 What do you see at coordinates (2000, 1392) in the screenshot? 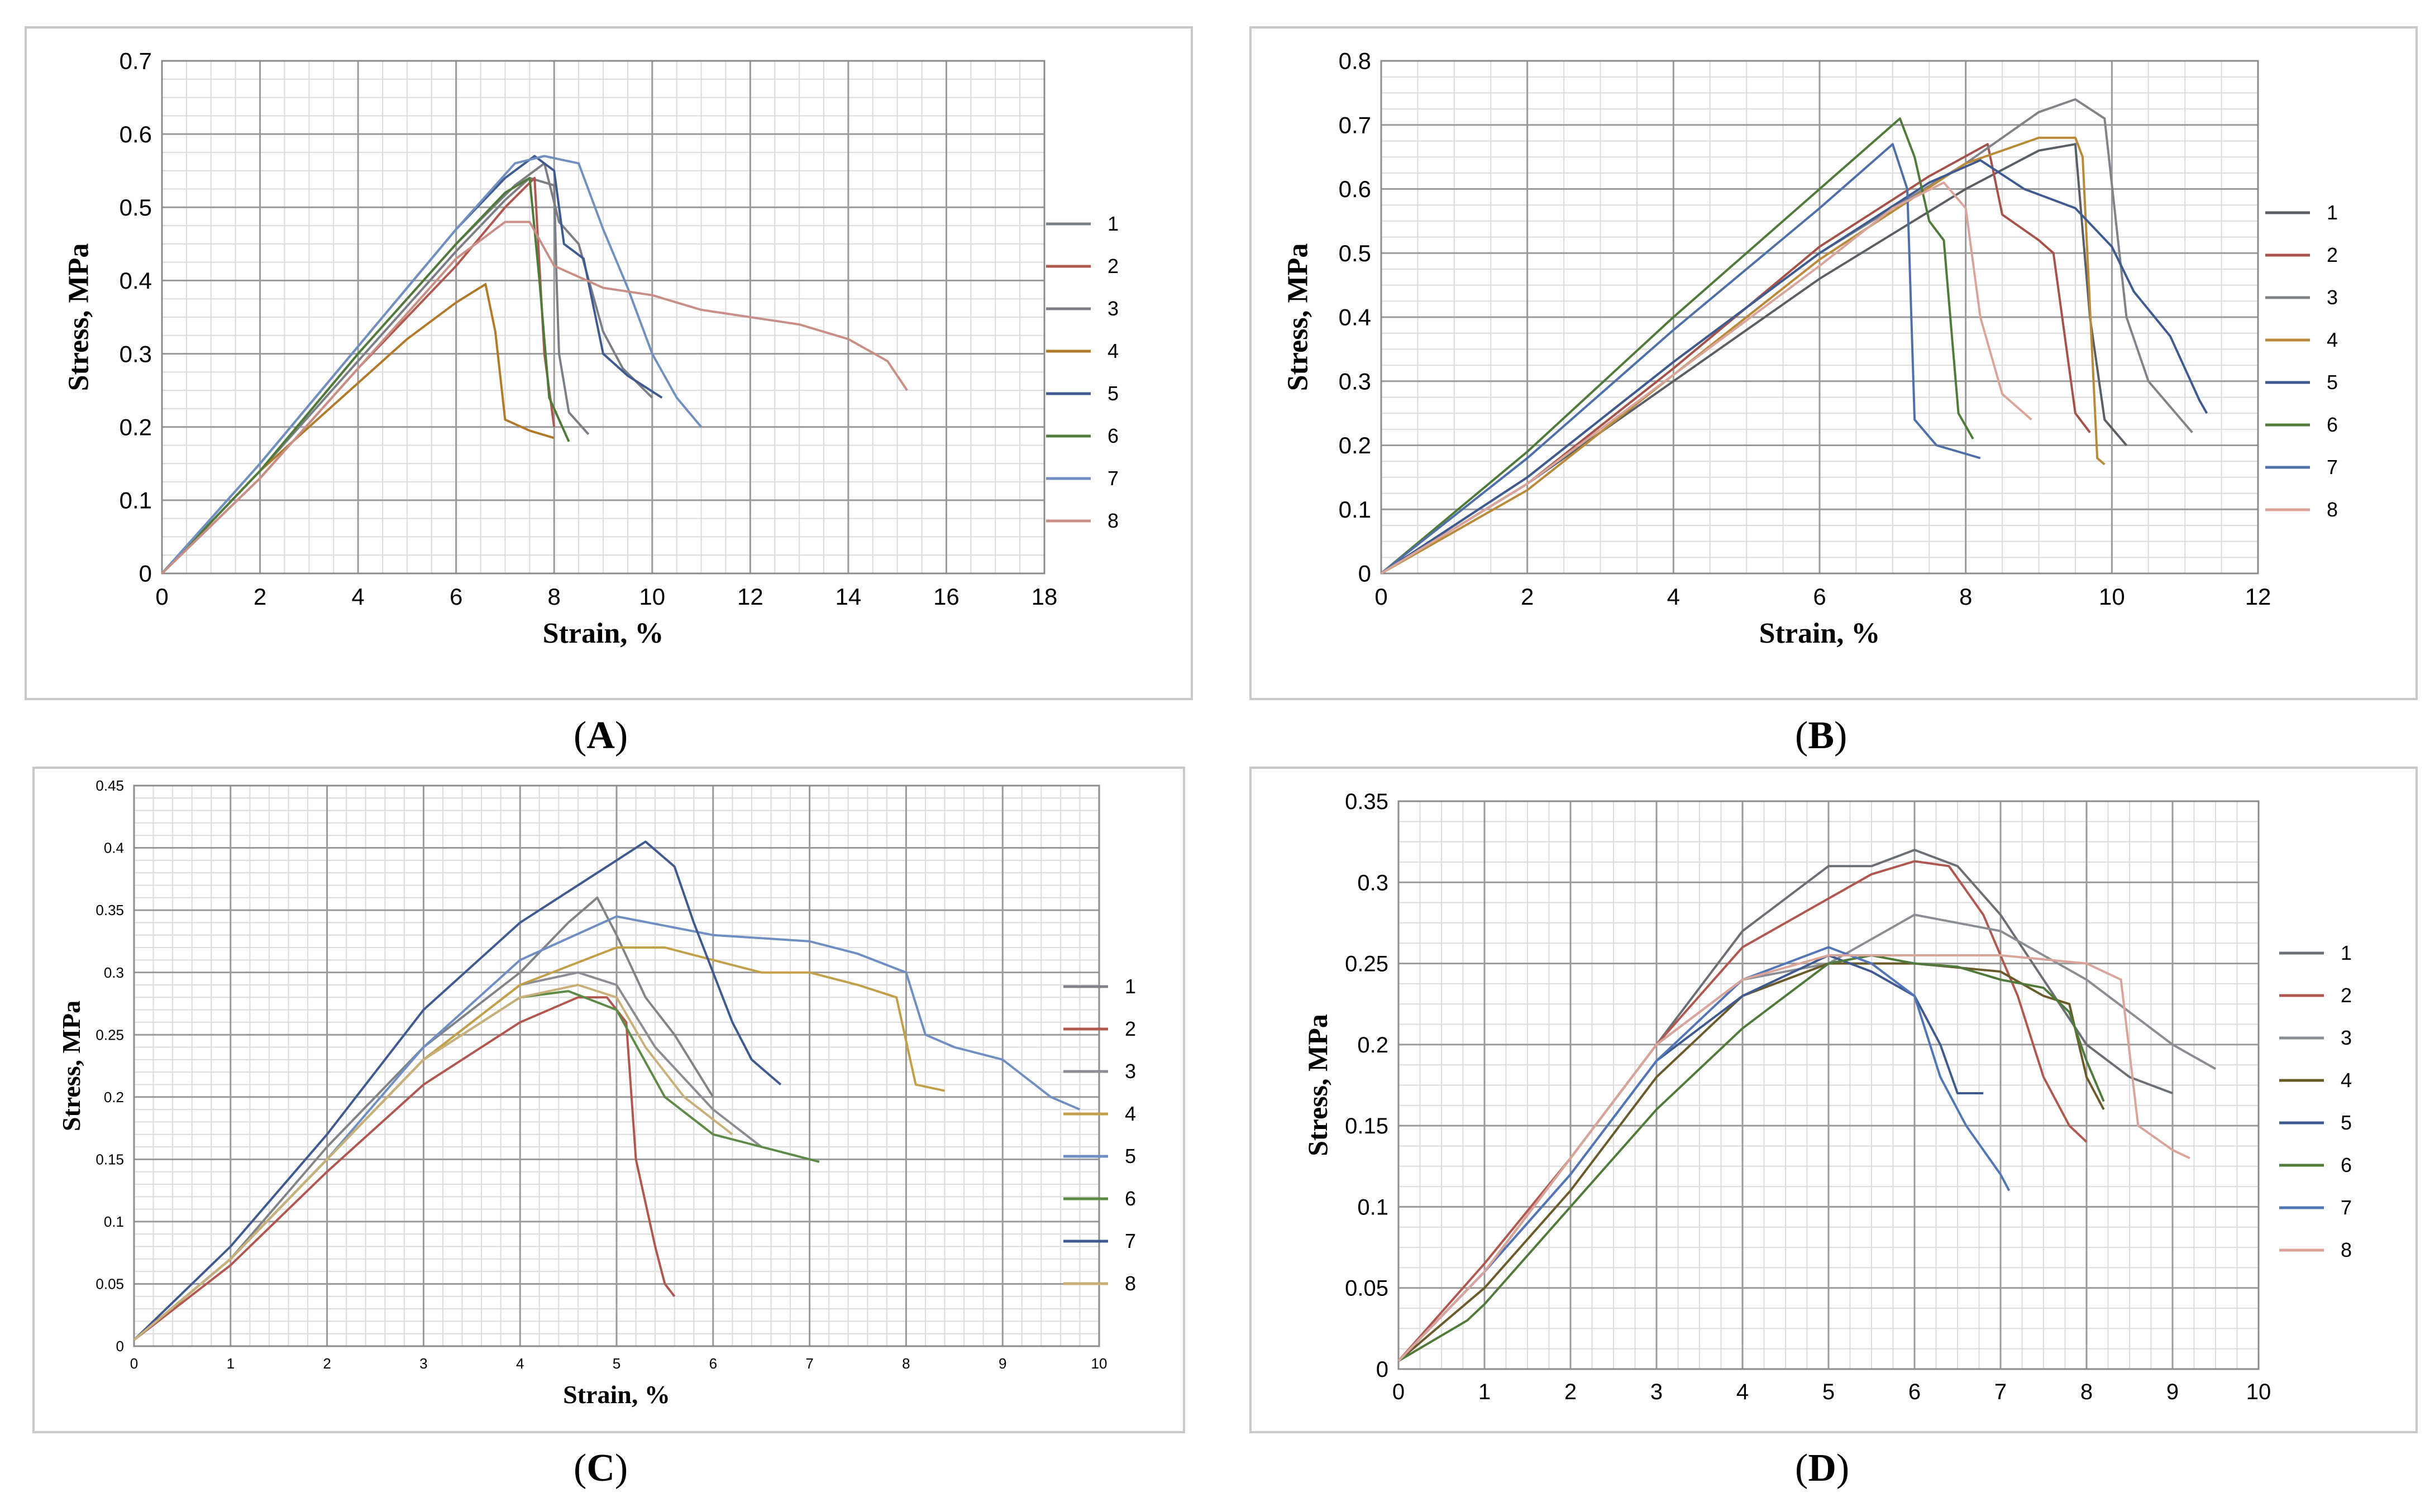
I see `x-tick-label: 7` at bounding box center [2000, 1392].